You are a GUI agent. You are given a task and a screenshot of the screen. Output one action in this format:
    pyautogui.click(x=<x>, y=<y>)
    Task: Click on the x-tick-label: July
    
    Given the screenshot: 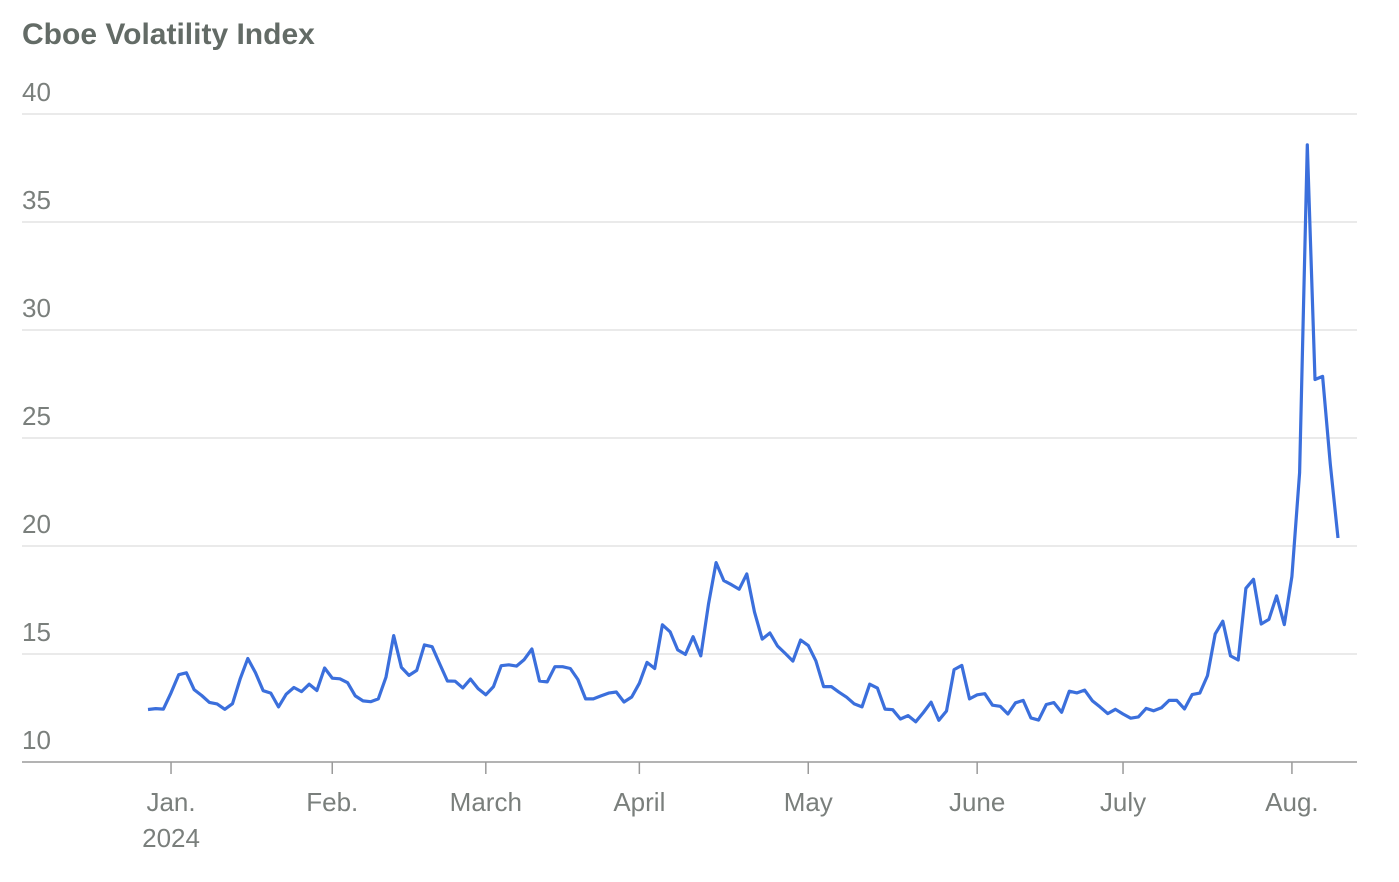 What is the action you would take?
    pyautogui.click(x=1123, y=802)
    